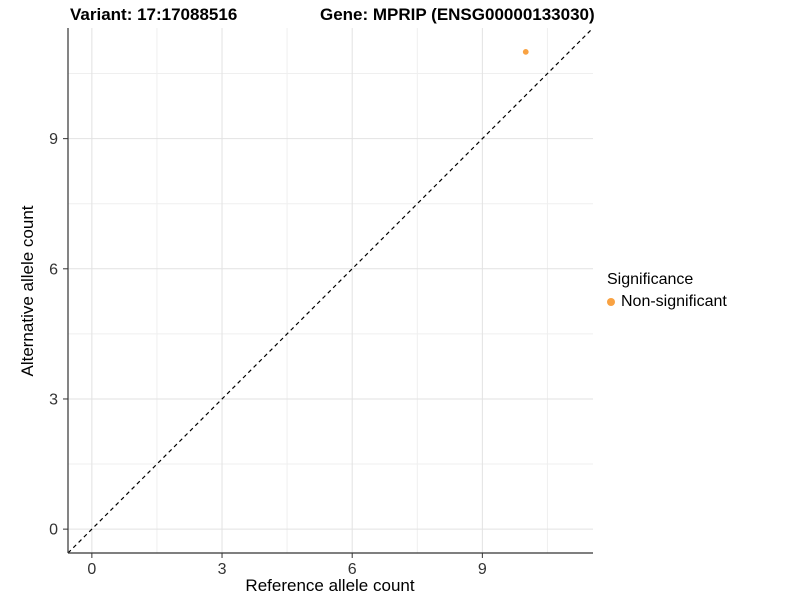 The image size is (800, 600). I want to click on x-tick-label: 9, so click(482, 569).